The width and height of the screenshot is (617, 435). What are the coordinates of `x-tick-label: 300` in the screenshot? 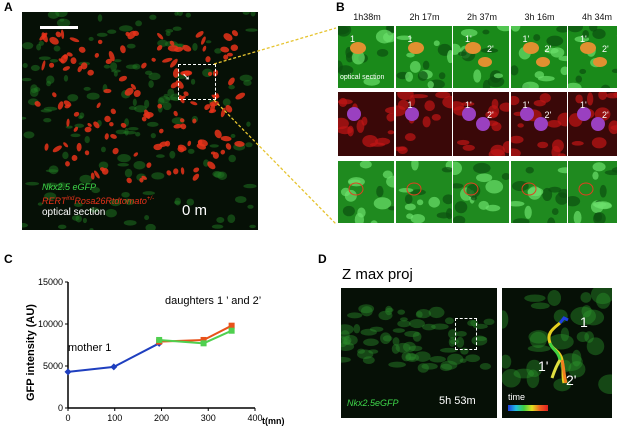 It's located at (208, 418).